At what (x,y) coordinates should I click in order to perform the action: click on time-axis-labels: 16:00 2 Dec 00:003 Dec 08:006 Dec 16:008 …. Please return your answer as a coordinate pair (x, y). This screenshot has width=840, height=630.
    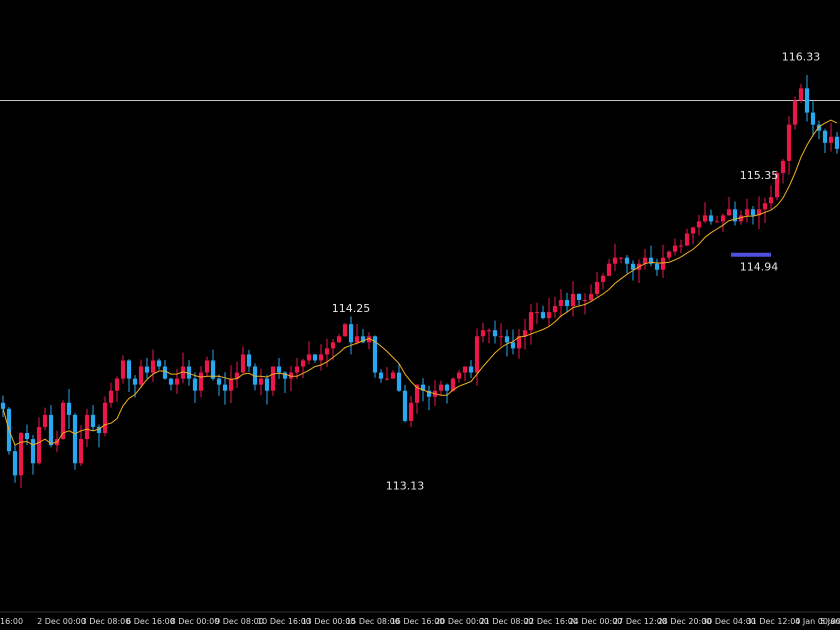
    Looking at the image, I should click on (420, 621).